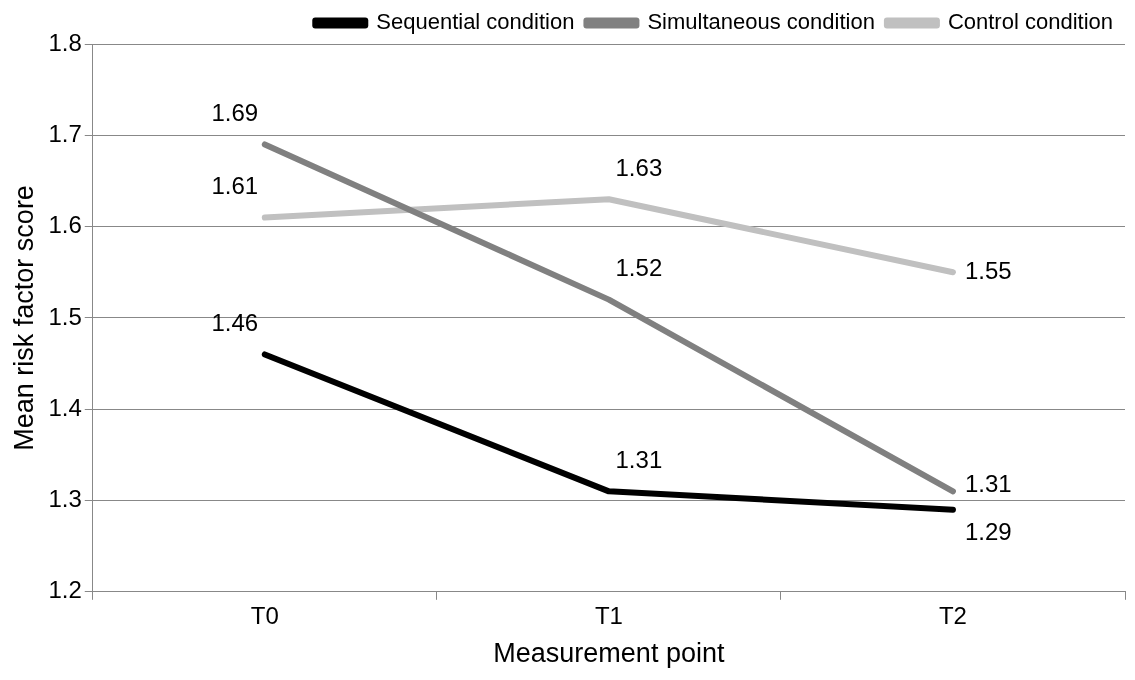 The image size is (1135, 680). I want to click on data-label: 1.61, so click(235, 186).